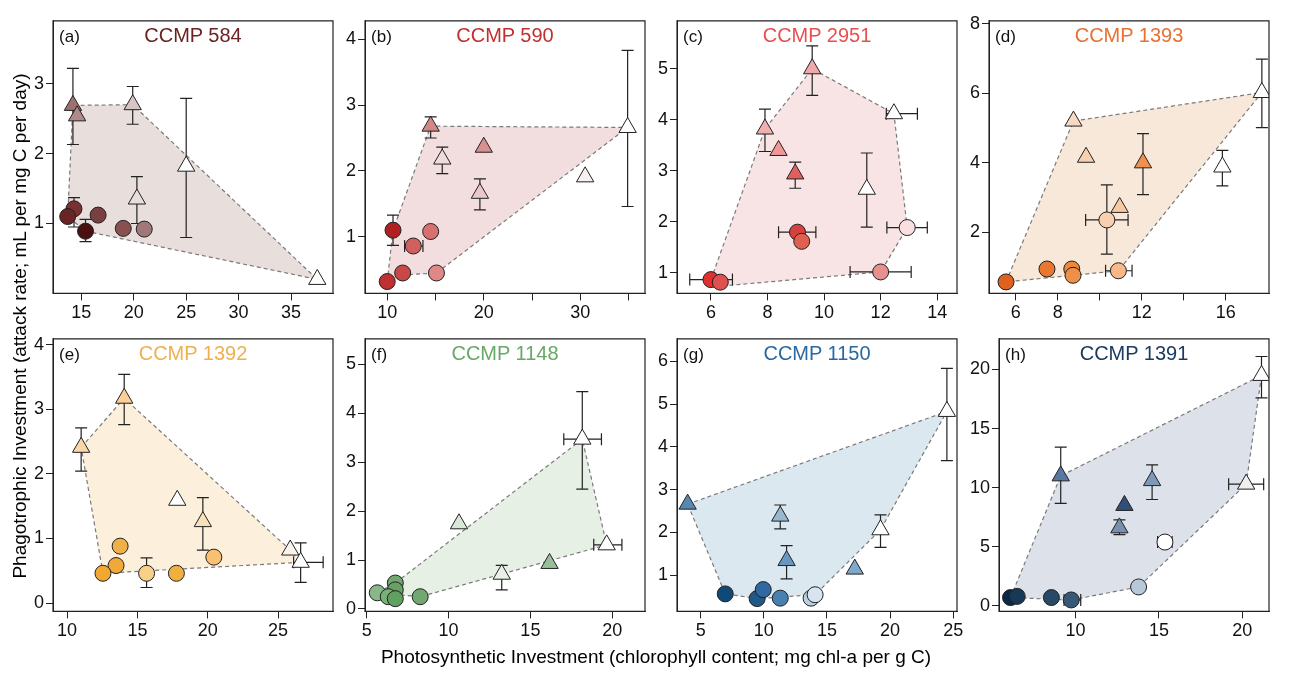 The image size is (1290, 685). I want to click on y-axis-title: Phagotrophic Investment (attack rate; mL per mg C per day), so click(20, 326).